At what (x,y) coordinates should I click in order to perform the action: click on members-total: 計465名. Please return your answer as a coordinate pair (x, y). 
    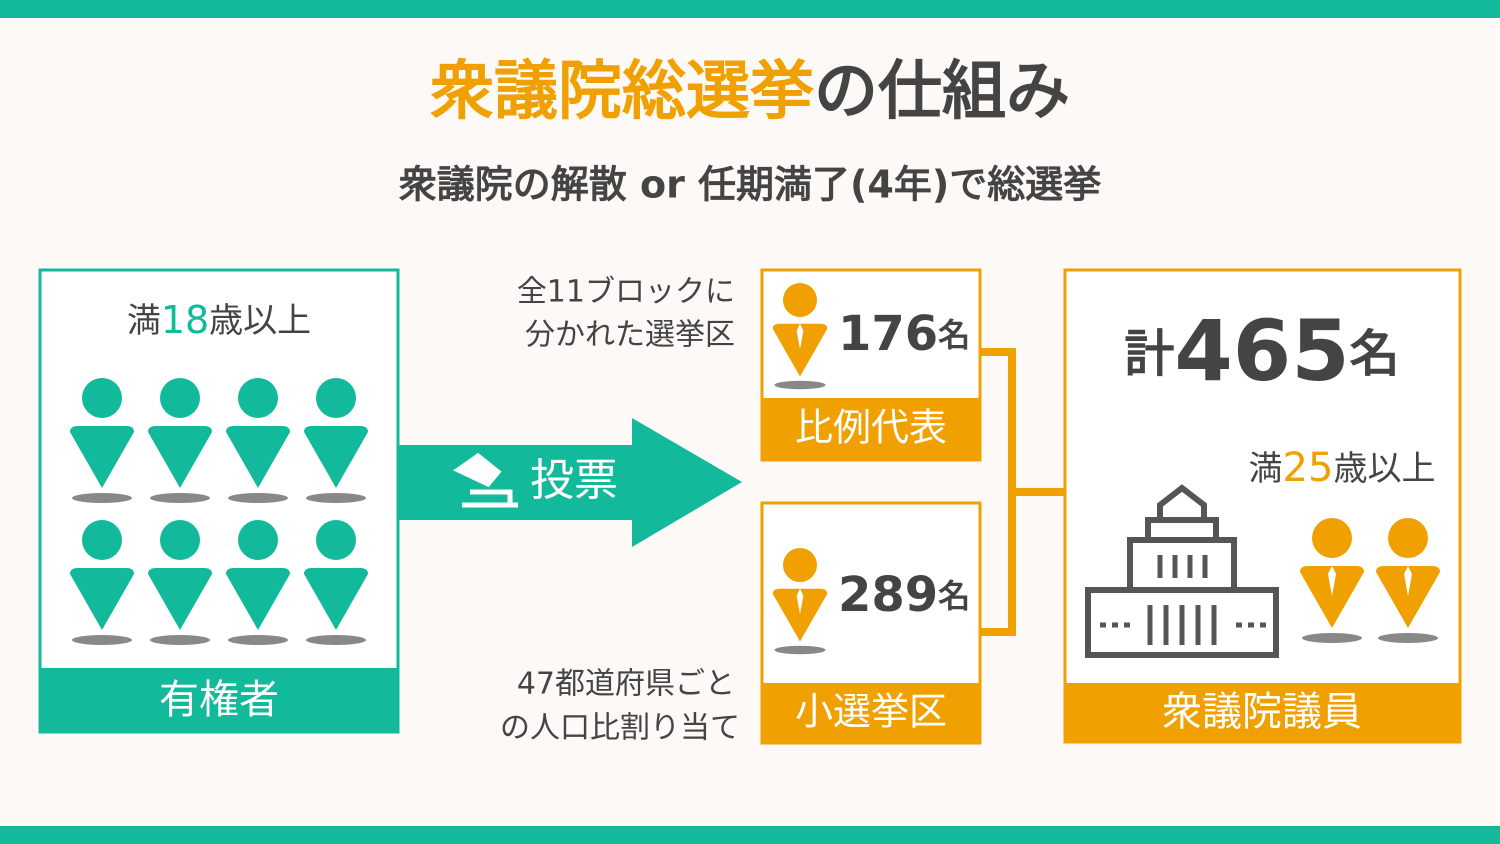
    Looking at the image, I should click on (1261, 351).